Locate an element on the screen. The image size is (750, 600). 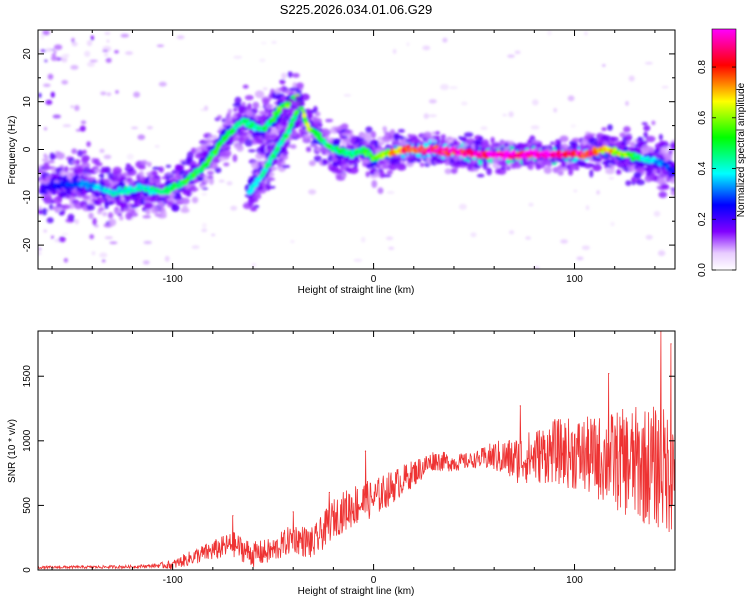
y-tick-label: 20 is located at coordinates (27, 54).